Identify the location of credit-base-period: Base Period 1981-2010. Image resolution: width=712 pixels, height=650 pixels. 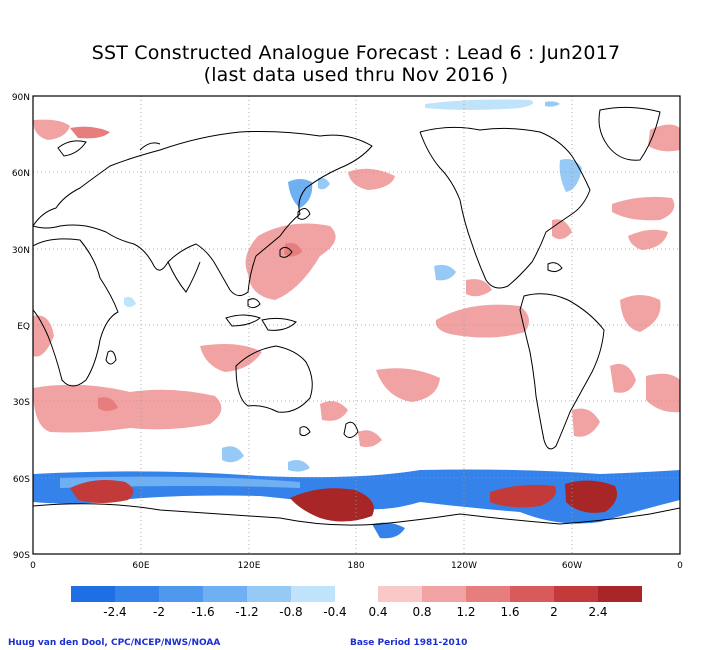
(409, 643).